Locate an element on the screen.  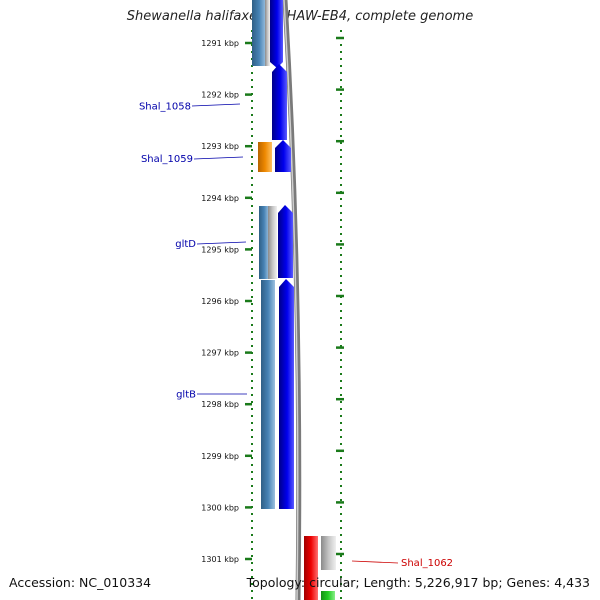
genome-backbone is located at coordinates (292, 300).